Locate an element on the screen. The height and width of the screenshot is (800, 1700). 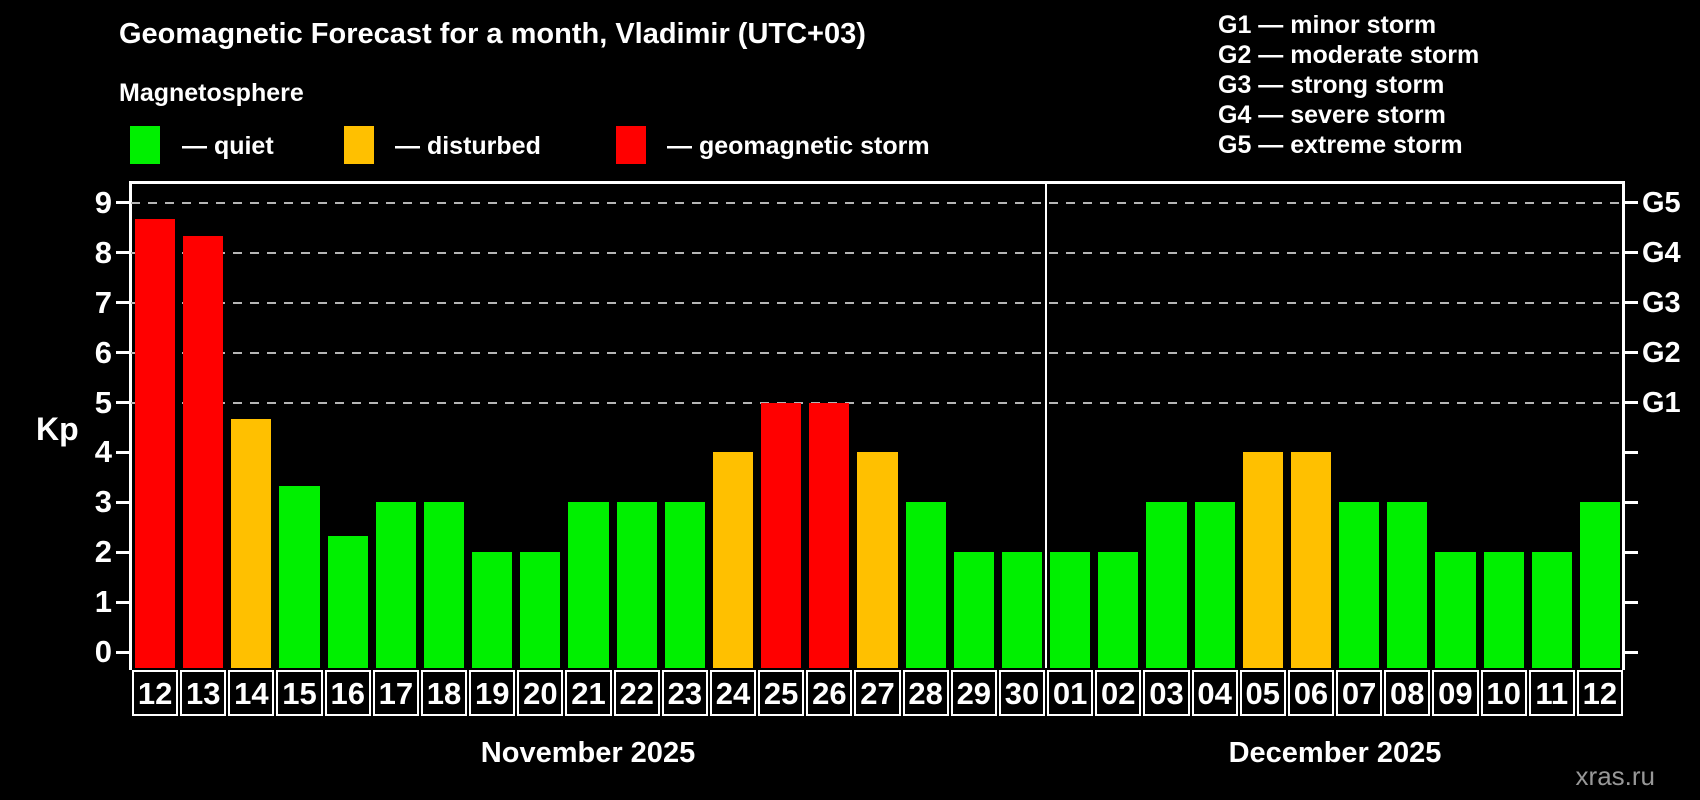
legend-storm-swatch-icon is located at coordinates (631, 145).